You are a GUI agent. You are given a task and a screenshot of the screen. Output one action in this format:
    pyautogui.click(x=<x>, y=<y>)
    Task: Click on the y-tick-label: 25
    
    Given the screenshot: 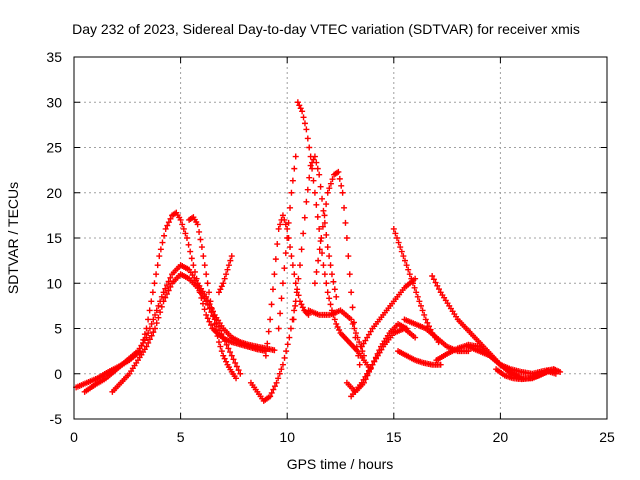 What is the action you would take?
    pyautogui.click(x=54, y=148)
    